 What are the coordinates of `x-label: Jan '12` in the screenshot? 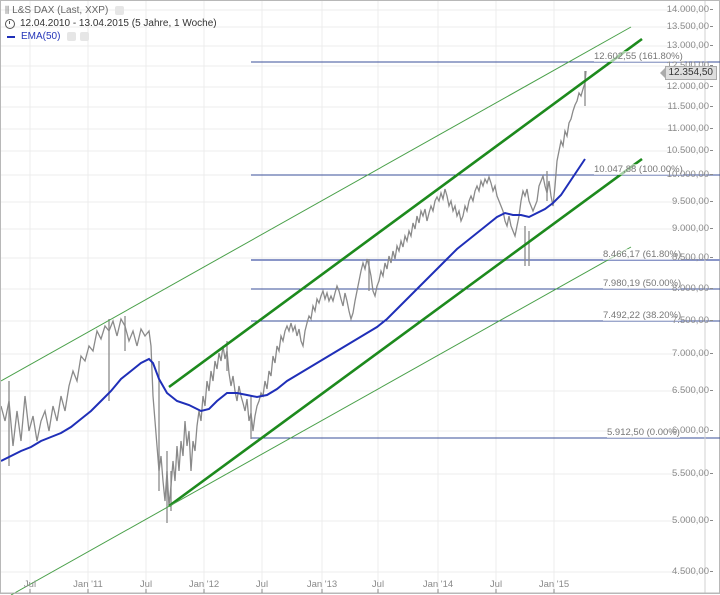 It's located at (204, 584).